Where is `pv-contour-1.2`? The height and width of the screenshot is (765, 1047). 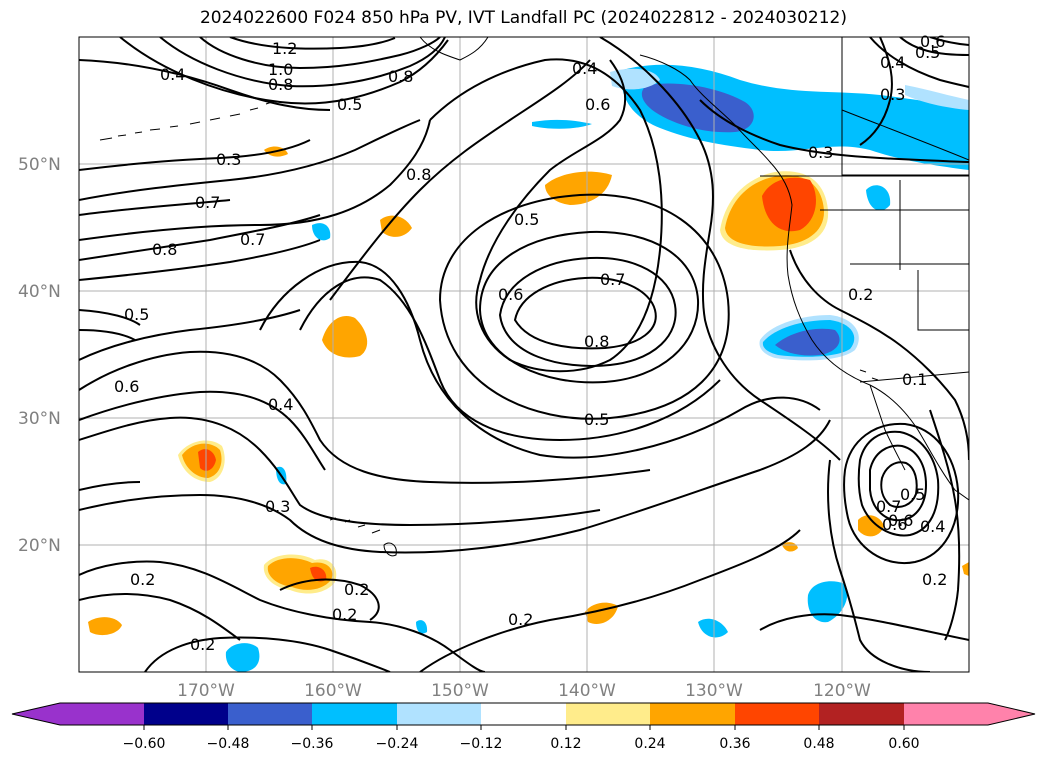
pv-contour-1.2 is located at coordinates (312, 43).